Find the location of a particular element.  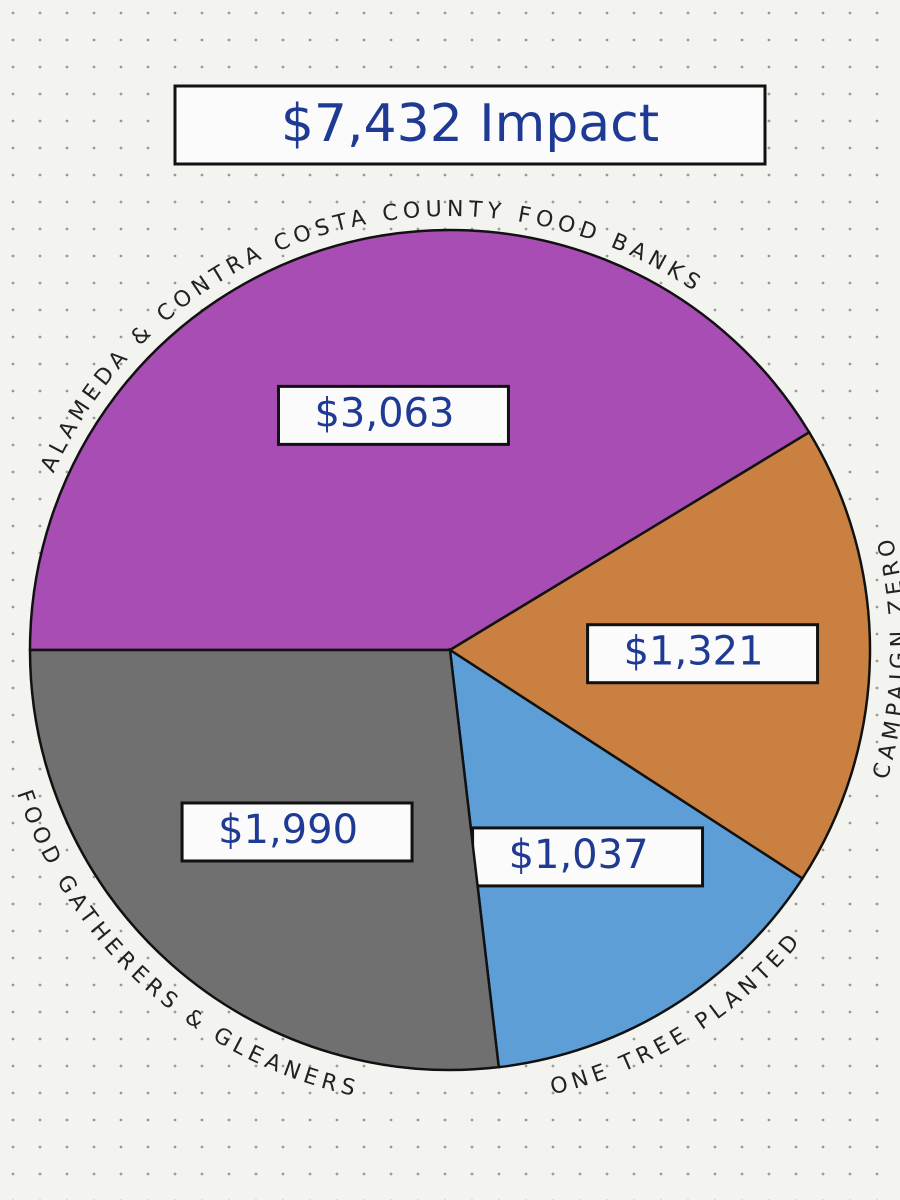

value-label: $1,321 is located at coordinates (694, 652).